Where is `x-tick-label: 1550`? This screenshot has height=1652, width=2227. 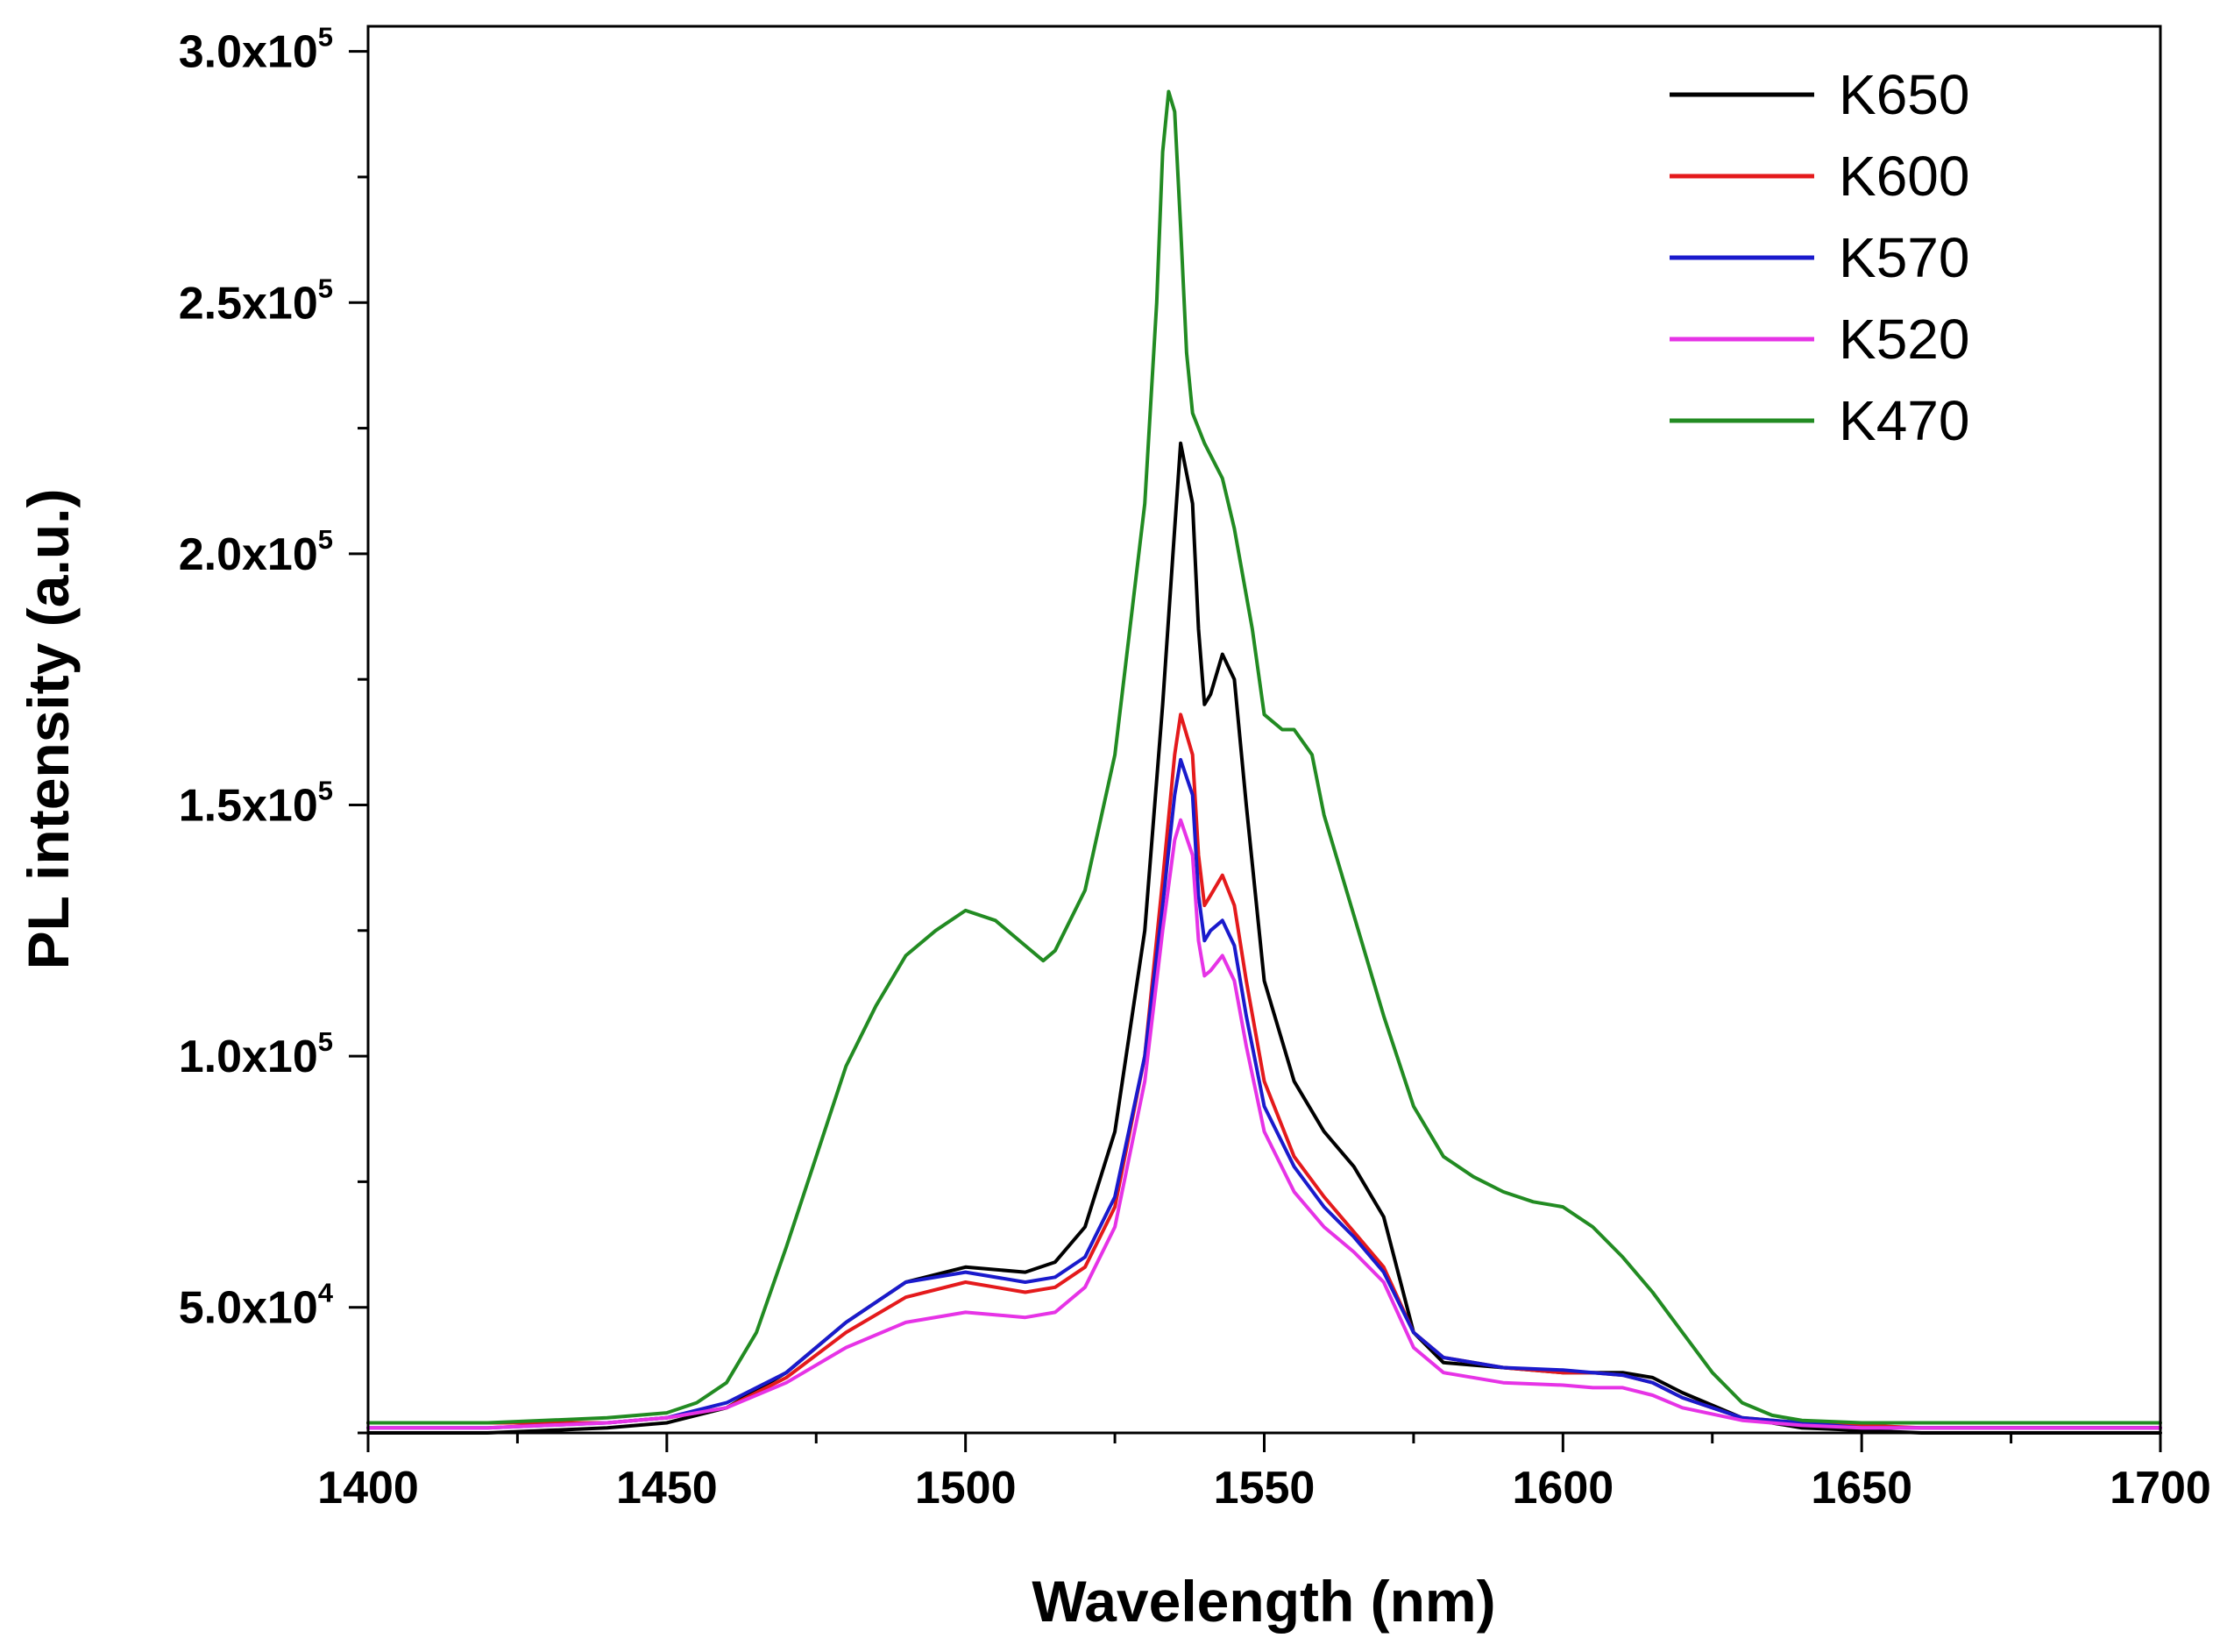
x-tick-label: 1550 is located at coordinates (1265, 1488).